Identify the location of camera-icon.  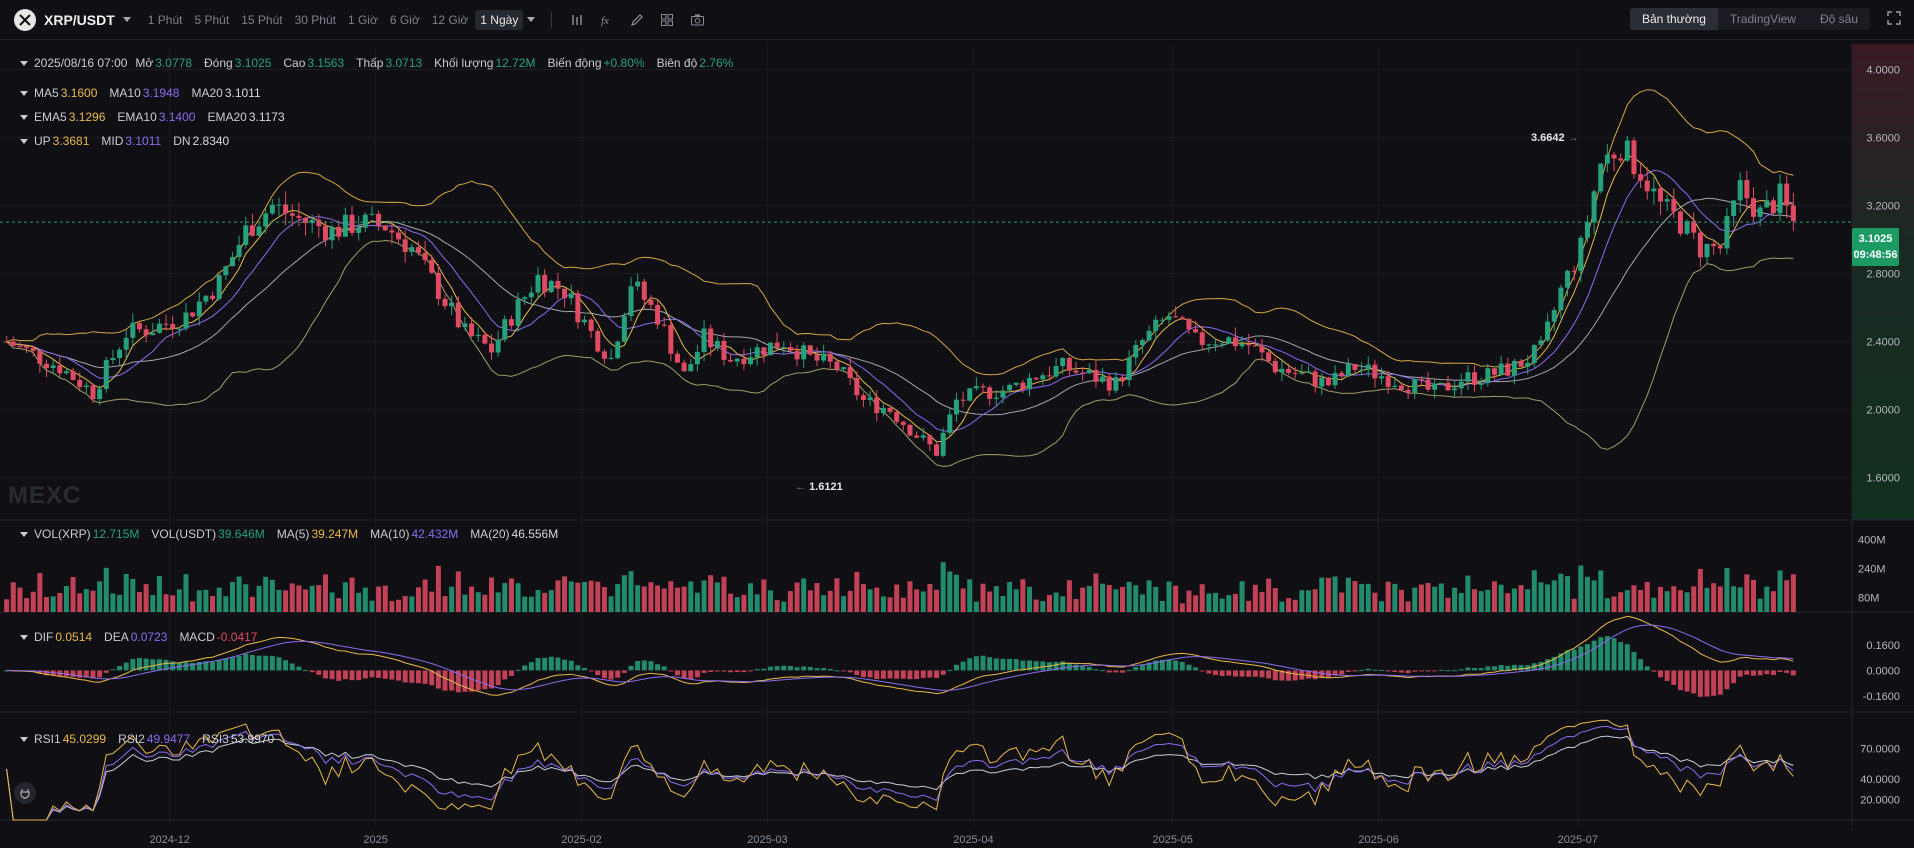
(697, 20).